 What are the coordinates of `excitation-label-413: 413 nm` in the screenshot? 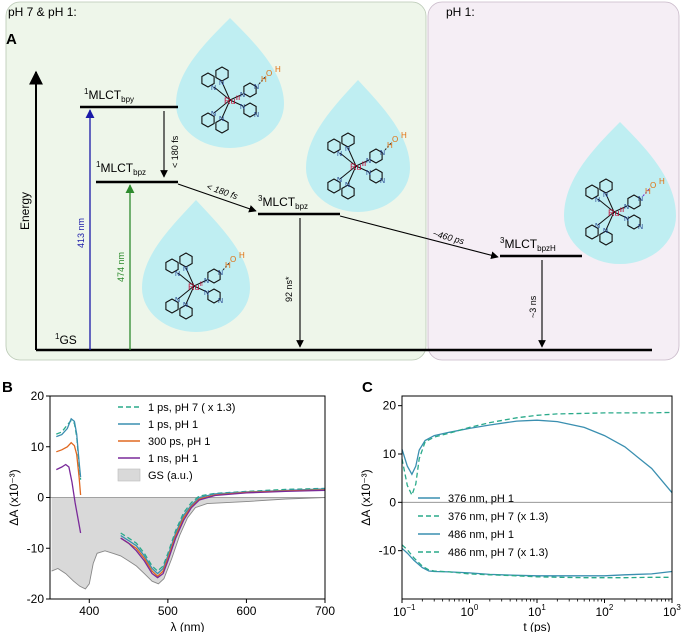 It's located at (81, 233).